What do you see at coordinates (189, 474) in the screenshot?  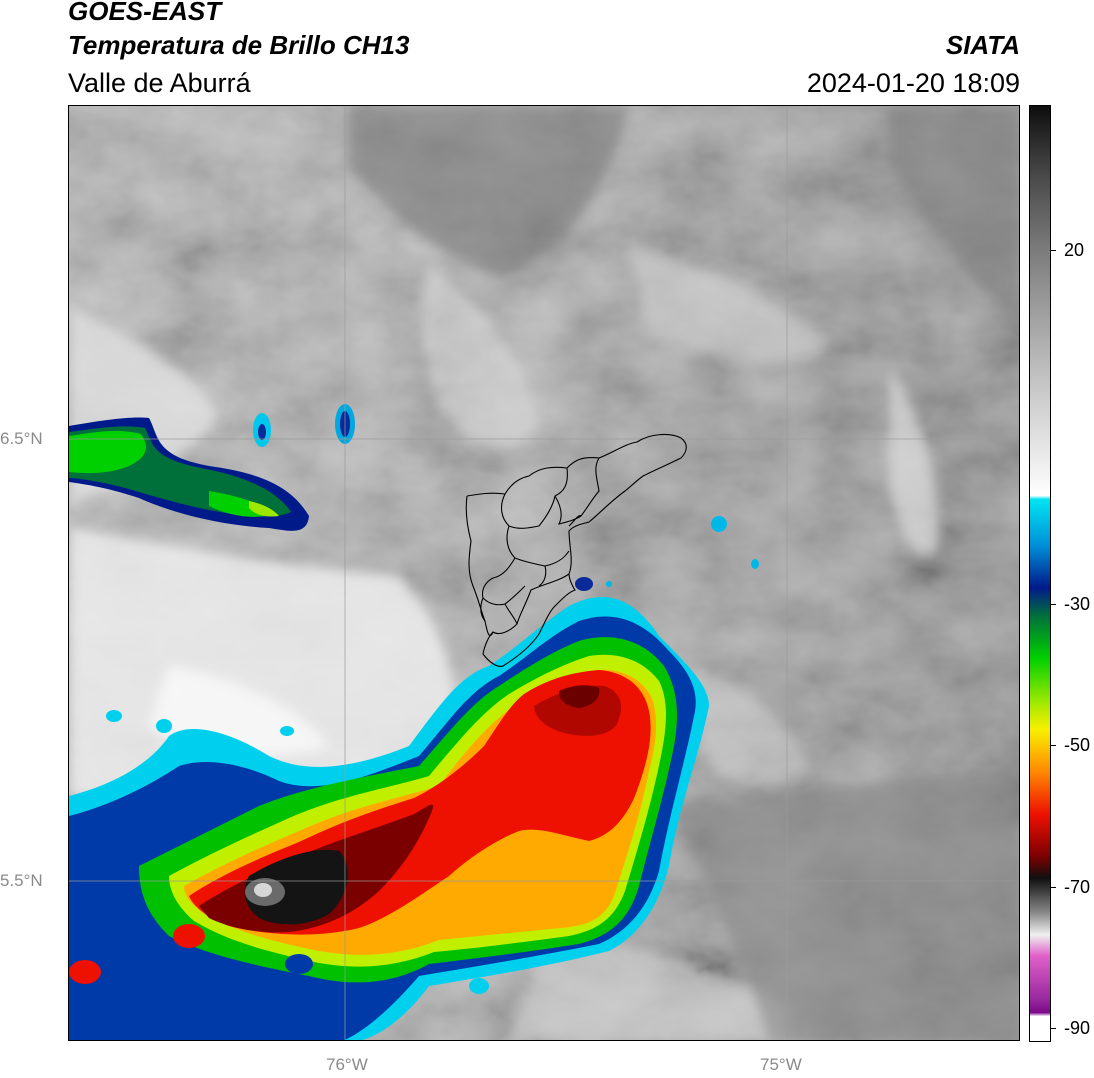 I see `storm-nw` at bounding box center [189, 474].